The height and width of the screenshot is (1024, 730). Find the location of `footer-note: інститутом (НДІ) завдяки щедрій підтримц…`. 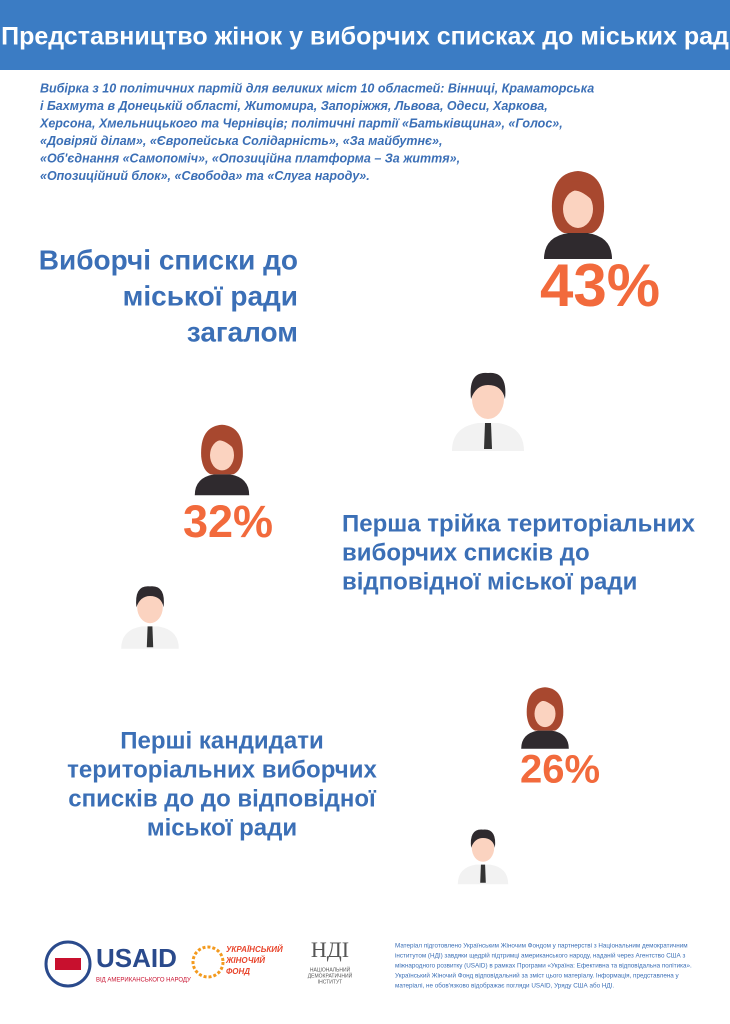

footer-note: інститутом (НДІ) завдяки щедрій підтримц… is located at coordinates (540, 956).